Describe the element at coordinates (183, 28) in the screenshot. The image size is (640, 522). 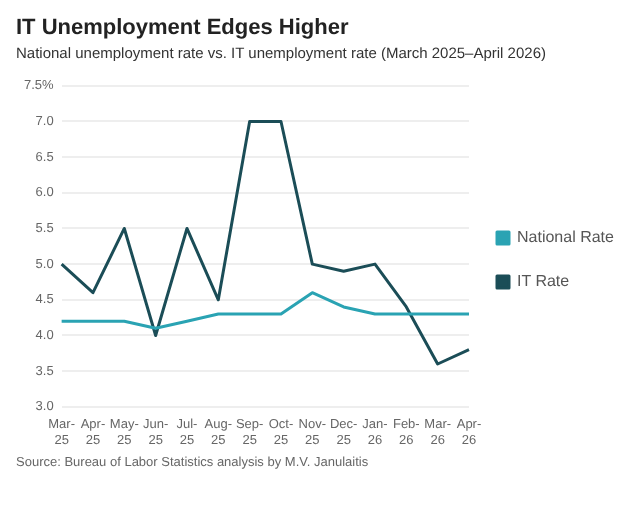
I see `chart-title: IT Unemployment Edges Higher` at that location.